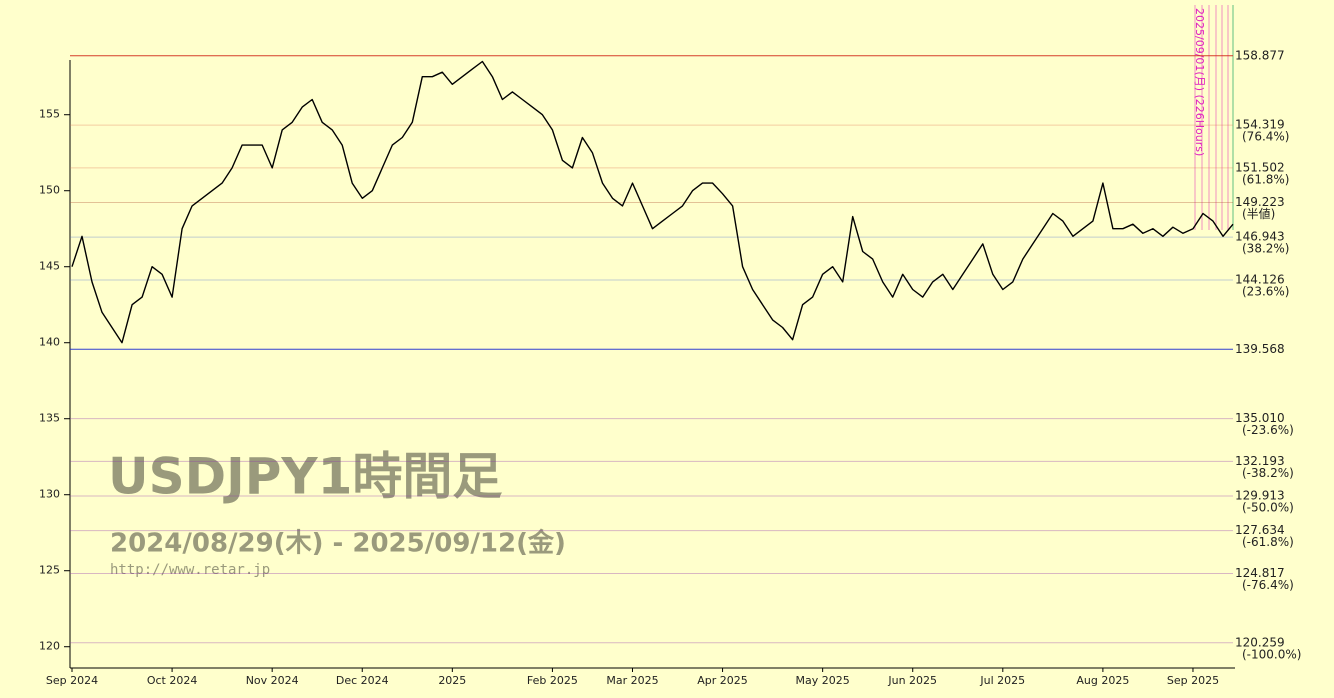 Image resolution: width=1334 pixels, height=698 pixels. Describe the element at coordinates (1260, 167) in the screenshot. I see `level-label: 151.502` at that location.